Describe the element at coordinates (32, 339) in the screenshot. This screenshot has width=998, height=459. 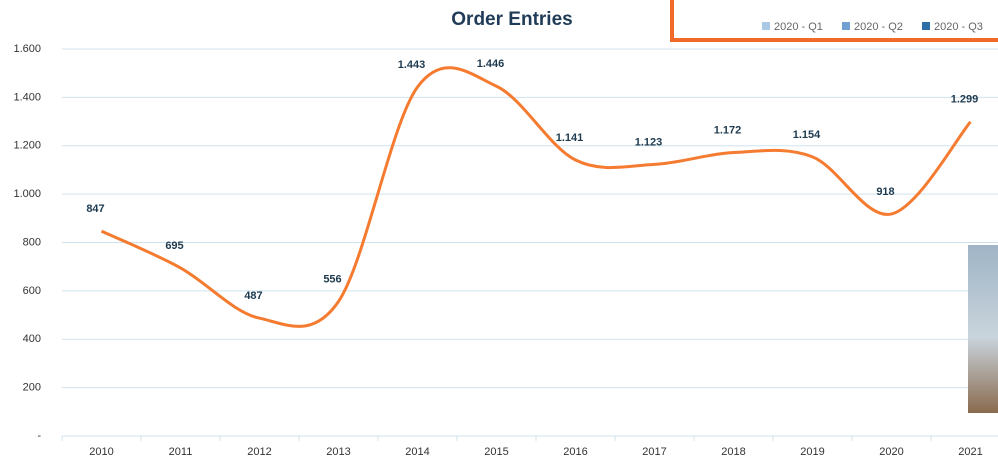
I see `y-tick-label: 400` at that location.